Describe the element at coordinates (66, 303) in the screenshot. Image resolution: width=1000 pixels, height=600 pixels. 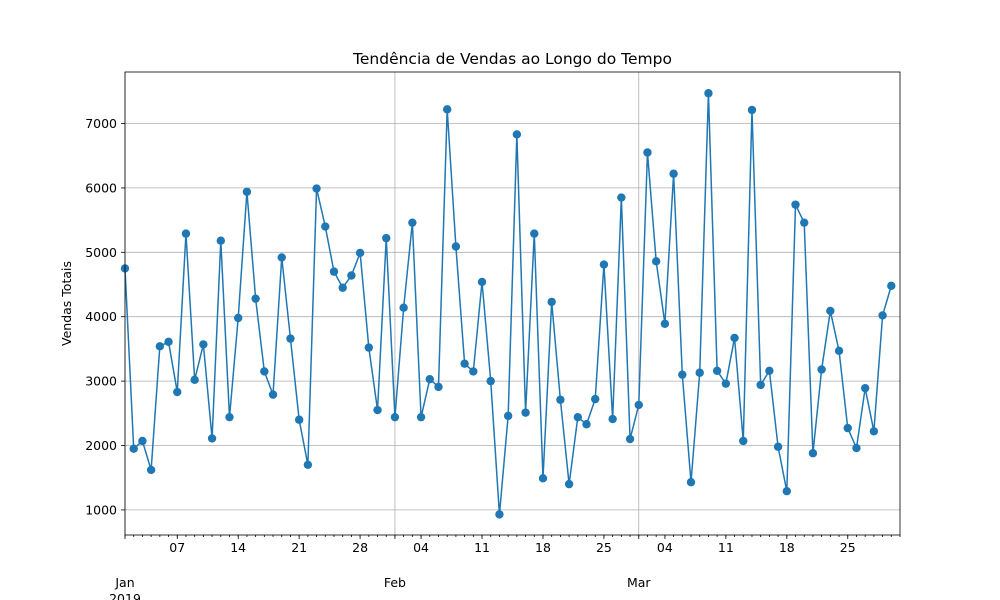
I see `y-axis-label: Vendas Totais` at that location.